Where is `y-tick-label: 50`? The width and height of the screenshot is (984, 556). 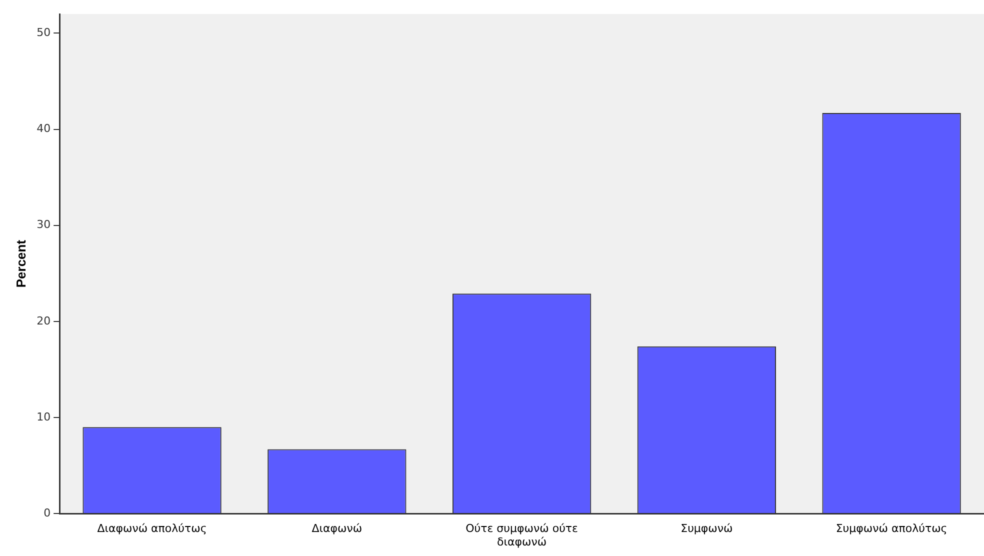 y-tick-label: 50 is located at coordinates (43, 33).